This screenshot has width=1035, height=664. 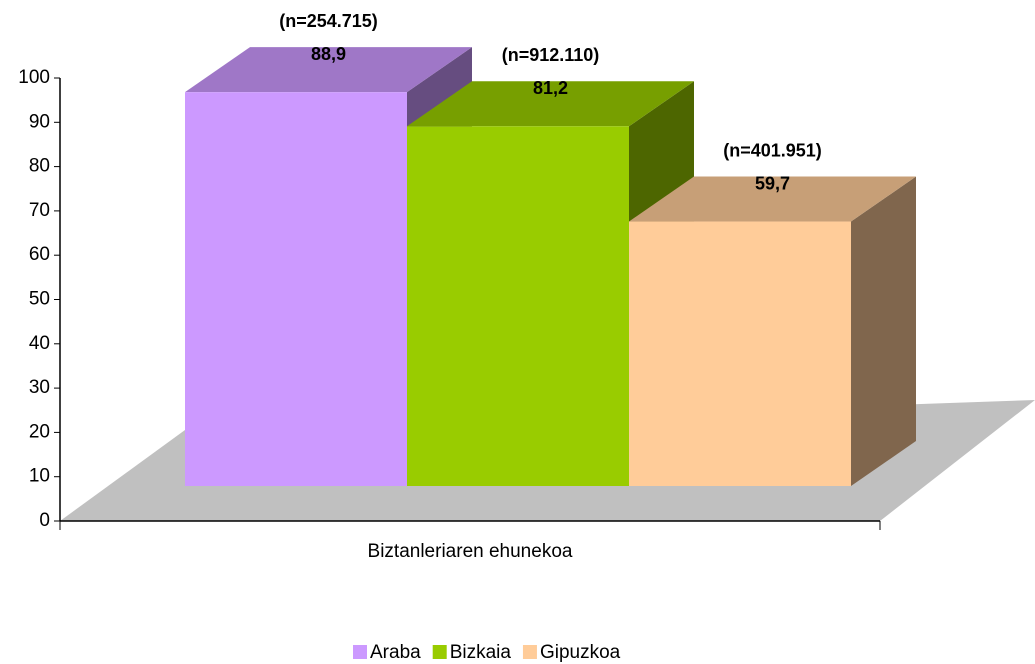 I want to click on legend-label: Bizkaia, so click(x=481, y=652).